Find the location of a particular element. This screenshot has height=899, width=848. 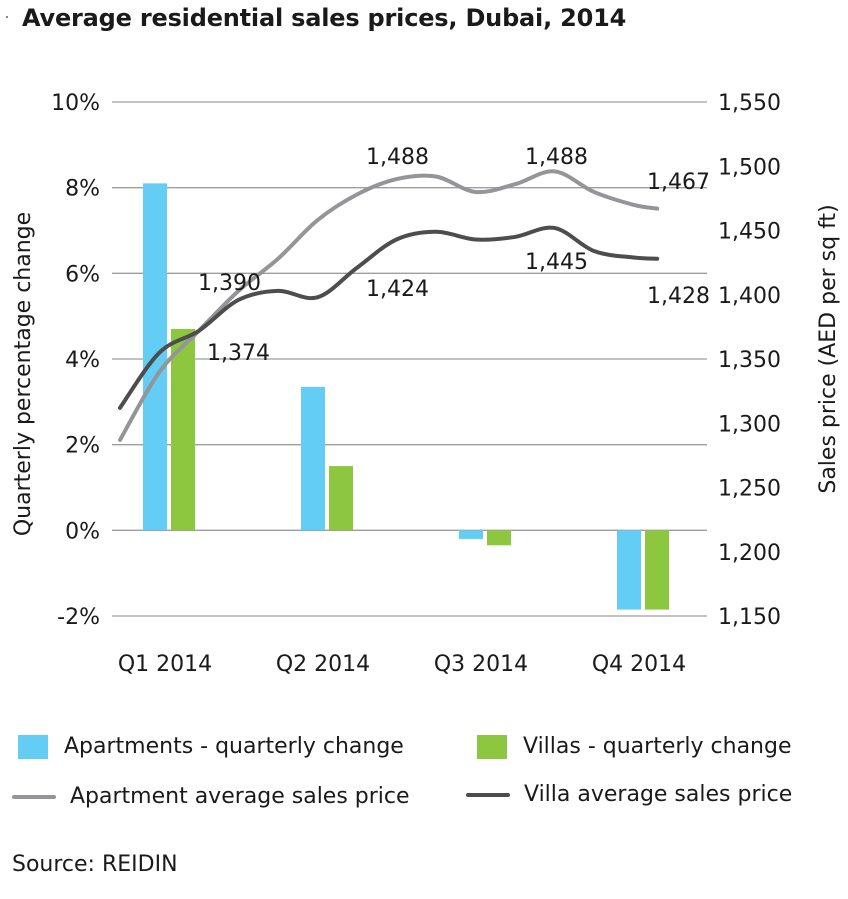

y-tick-label: 10% is located at coordinates (75, 103).